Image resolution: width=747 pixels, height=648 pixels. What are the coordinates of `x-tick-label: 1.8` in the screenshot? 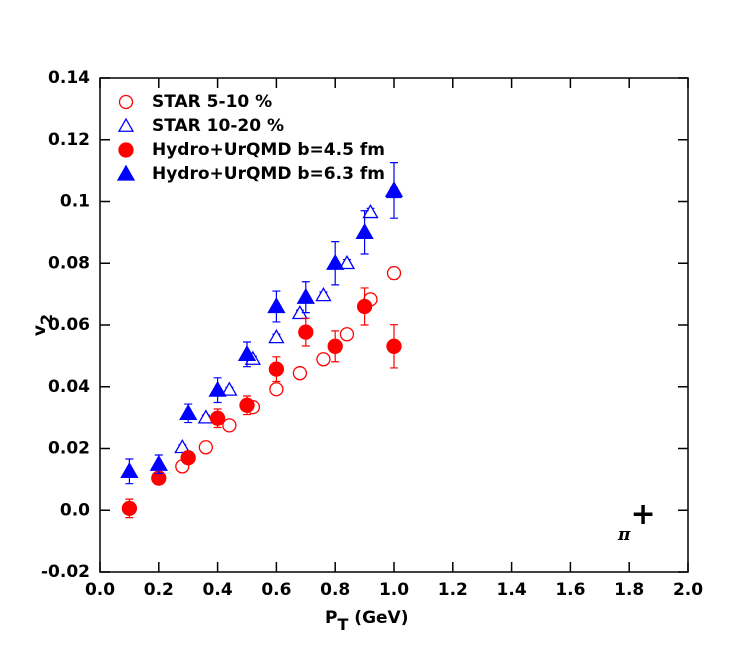 It's located at (629, 590).